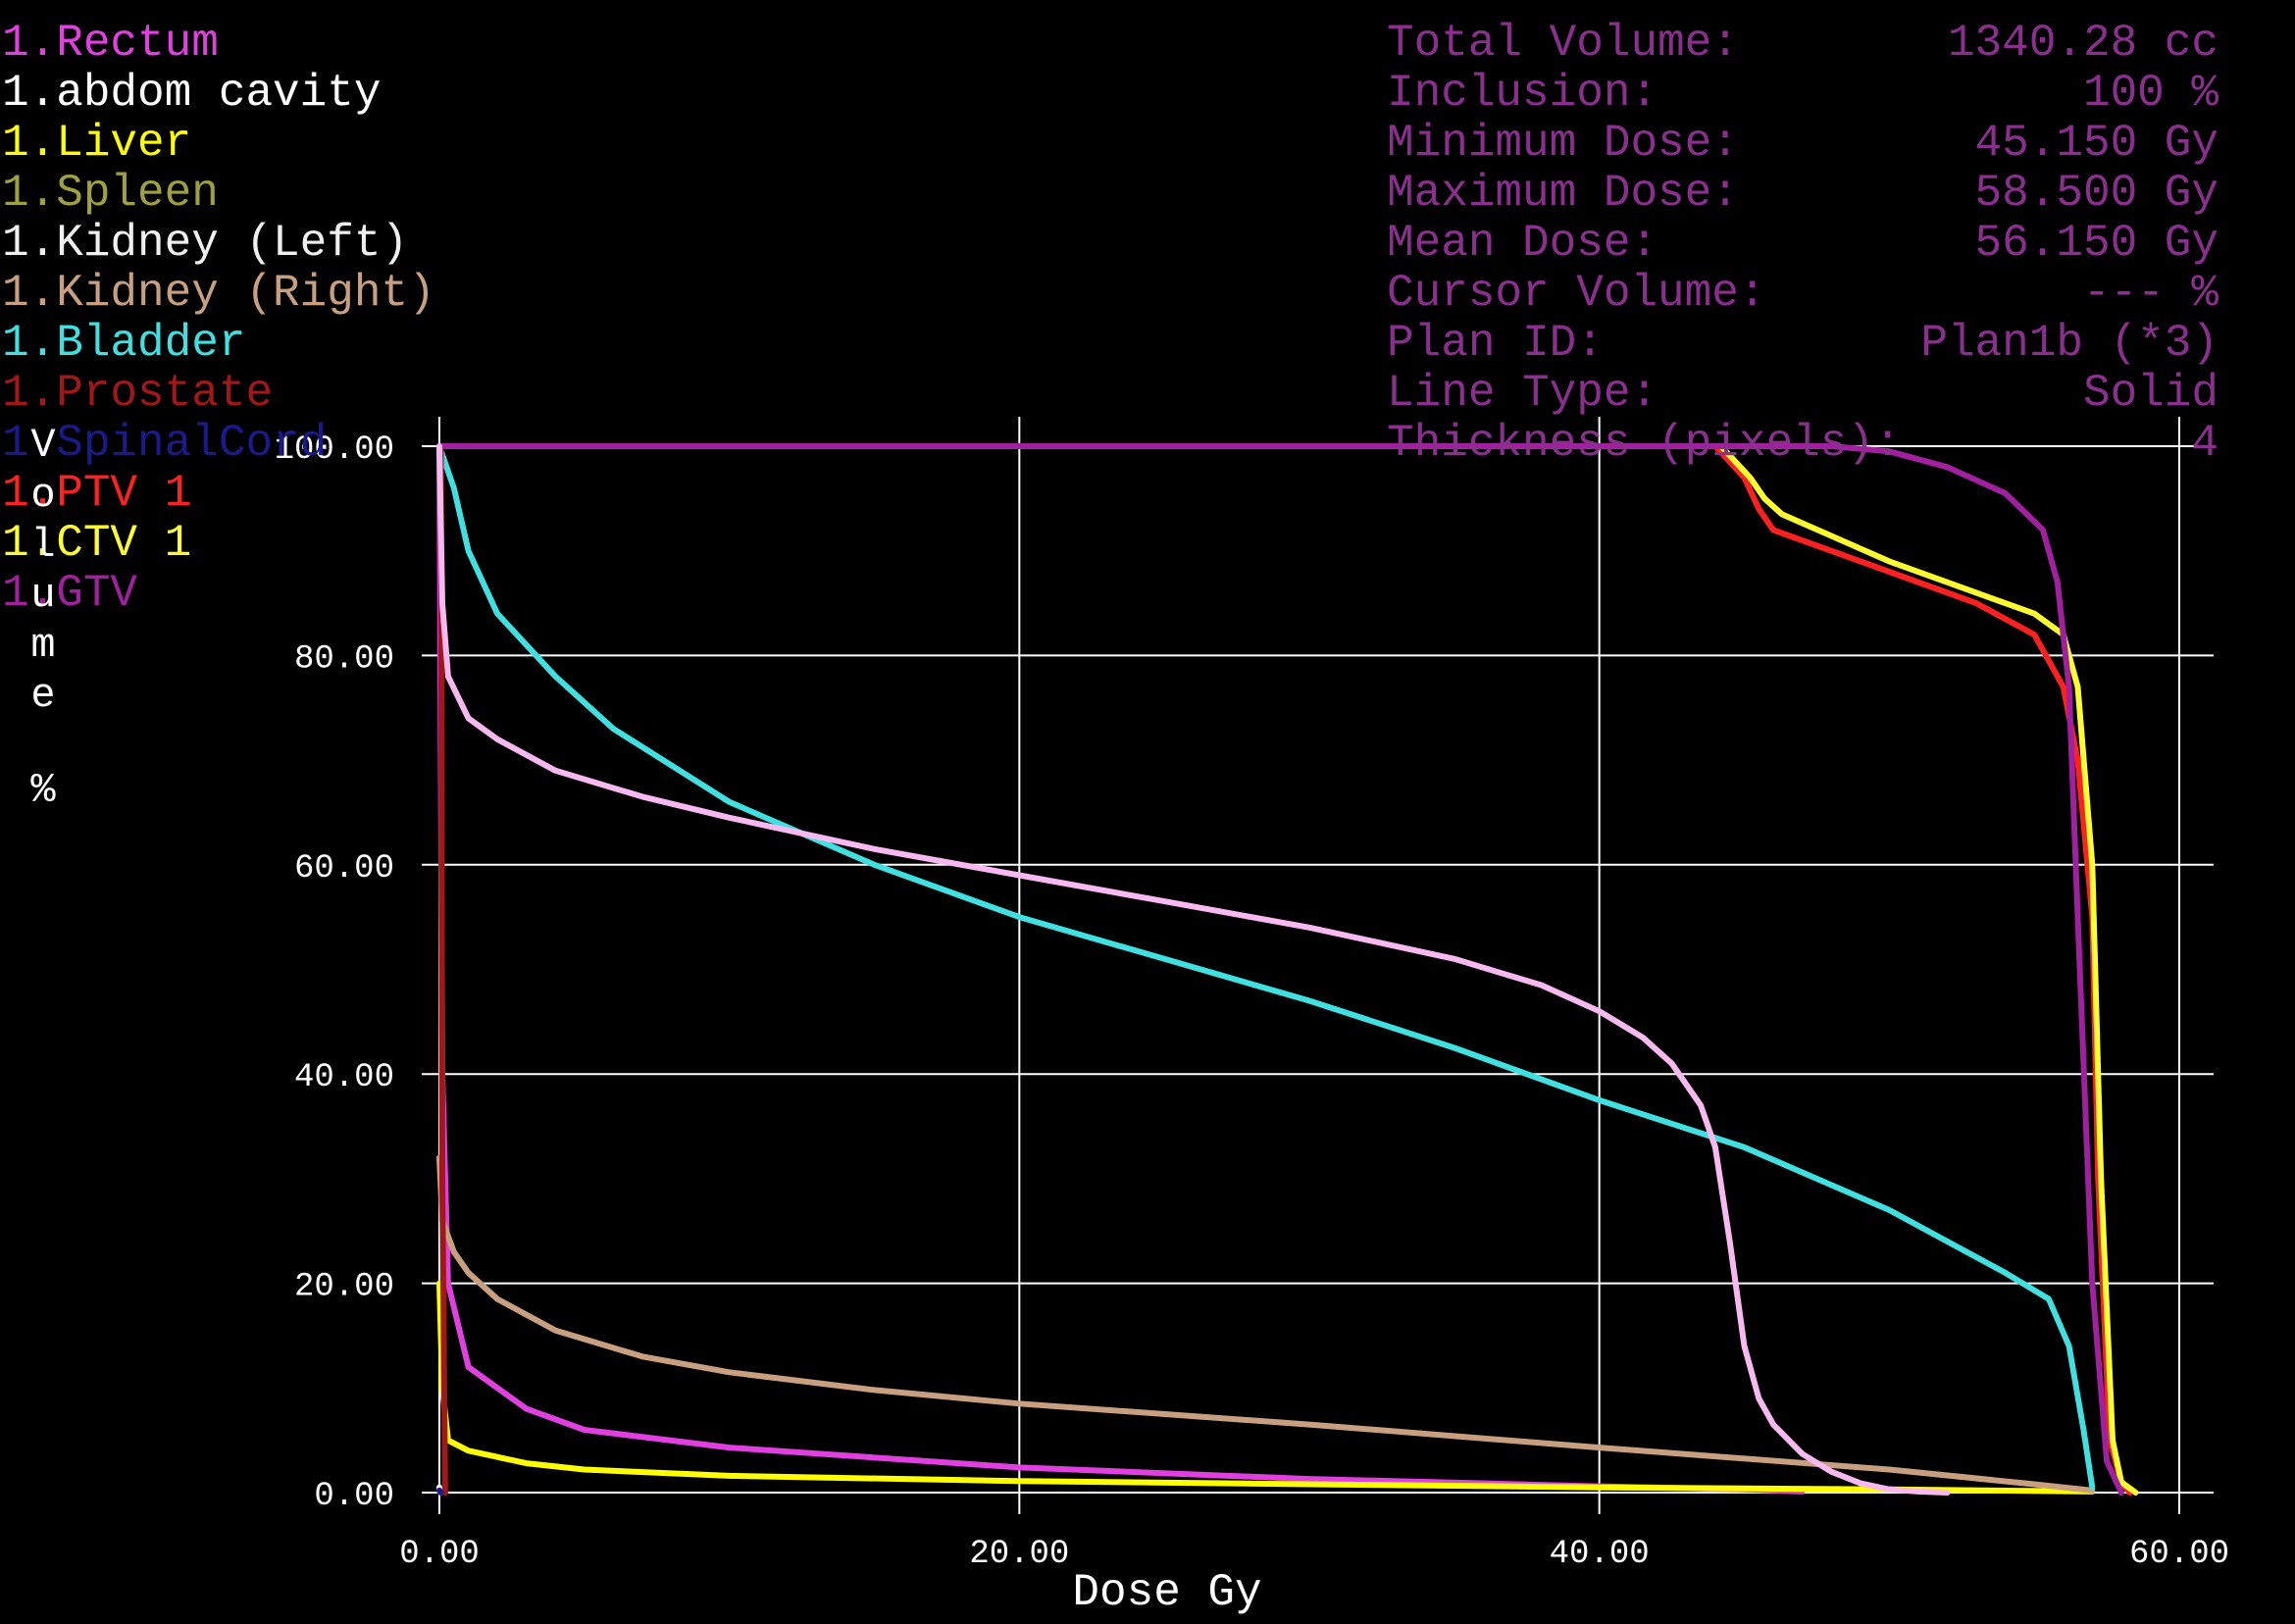 The width and height of the screenshot is (2295, 1624). Describe the element at coordinates (1522, 393) in the screenshot. I see `stat-label: Line Type:` at that location.